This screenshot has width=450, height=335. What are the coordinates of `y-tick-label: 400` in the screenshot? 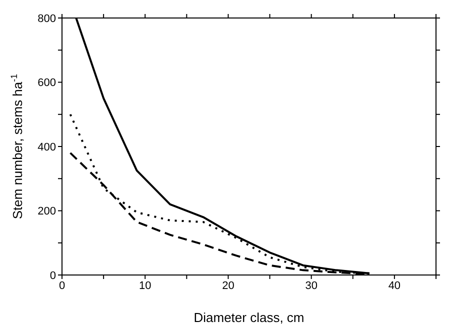 It's located at (47, 147).